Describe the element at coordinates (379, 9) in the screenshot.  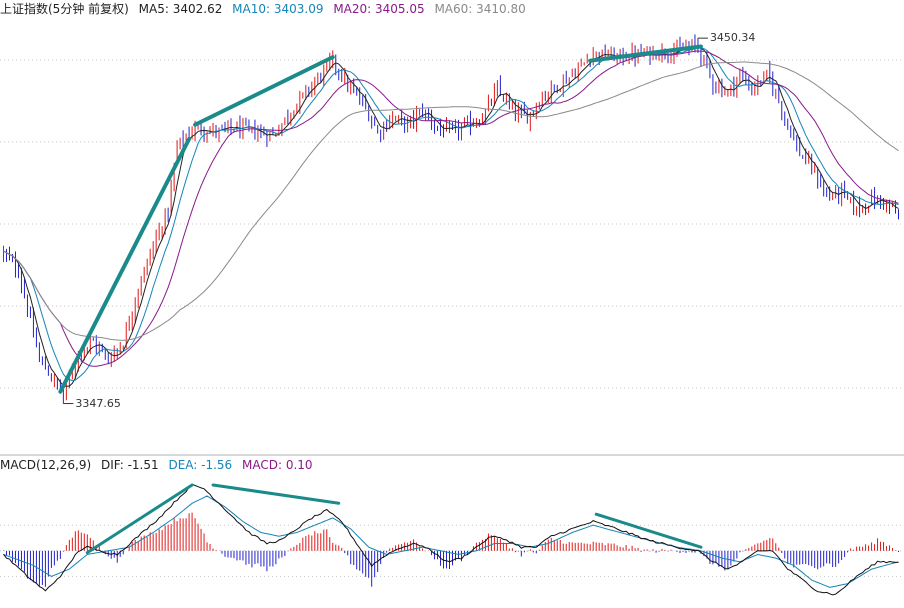
I see `legend-ma20: MA20: 3405.05` at that location.